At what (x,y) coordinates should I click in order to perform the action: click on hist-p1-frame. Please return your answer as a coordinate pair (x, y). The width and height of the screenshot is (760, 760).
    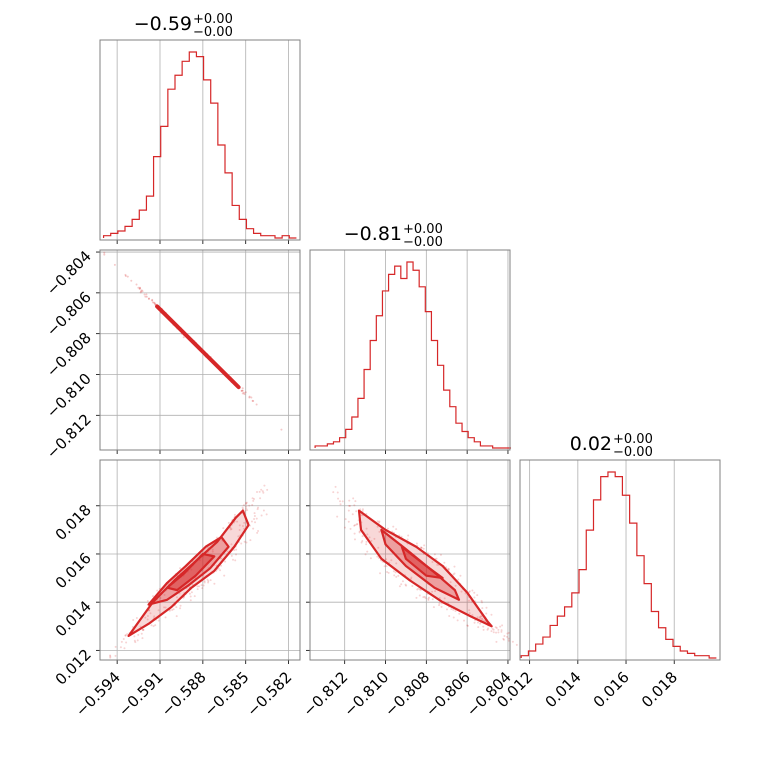
    Looking at the image, I should click on (410, 350).